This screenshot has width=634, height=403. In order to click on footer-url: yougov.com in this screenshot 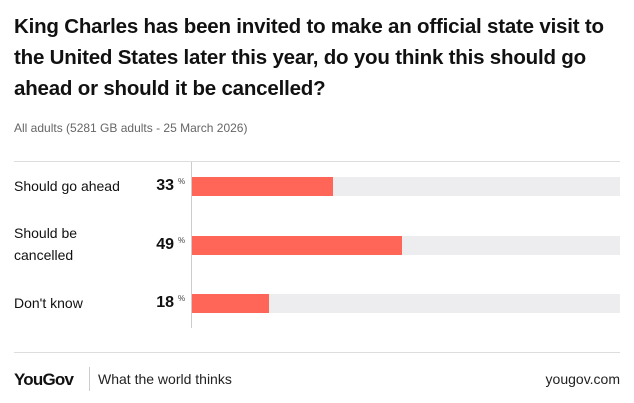, I will do `click(582, 379)`.